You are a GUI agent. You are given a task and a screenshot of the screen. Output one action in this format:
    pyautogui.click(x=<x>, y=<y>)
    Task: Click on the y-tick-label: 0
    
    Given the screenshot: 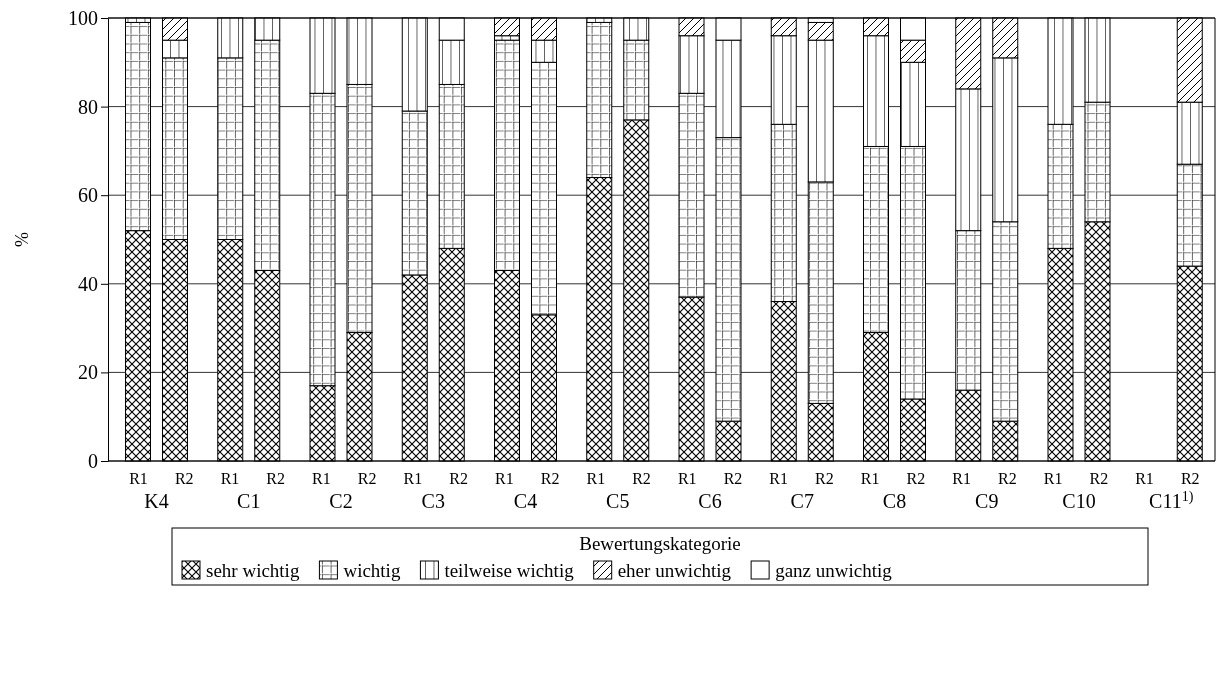 What is the action you would take?
    pyautogui.click(x=93, y=460)
    